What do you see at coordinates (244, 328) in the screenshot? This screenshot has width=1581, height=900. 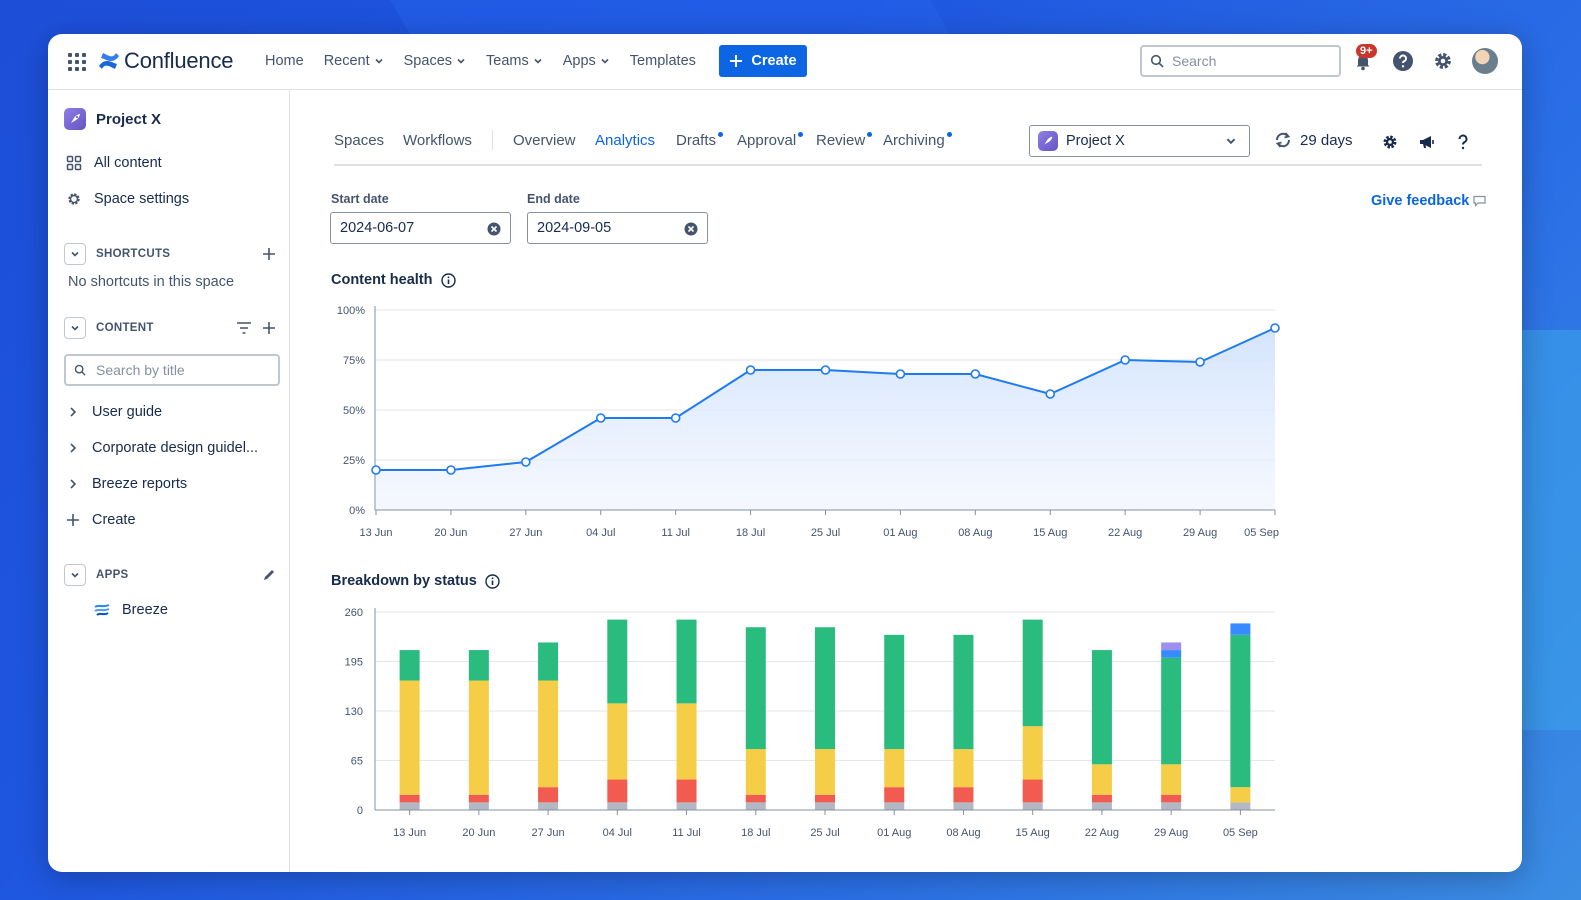 I see `filter-icon` at bounding box center [244, 328].